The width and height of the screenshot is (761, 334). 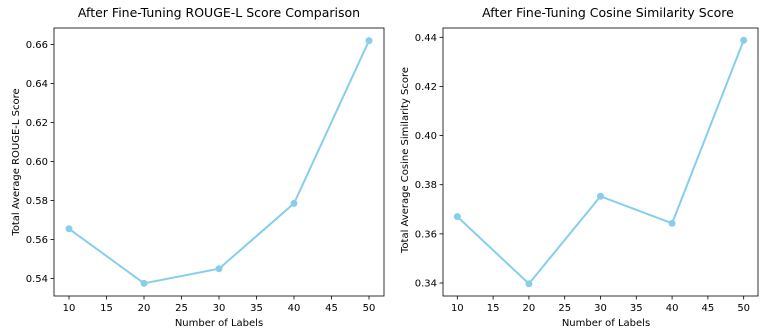 What do you see at coordinates (37, 201) in the screenshot?
I see `y-tick-label: 0.58` at bounding box center [37, 201].